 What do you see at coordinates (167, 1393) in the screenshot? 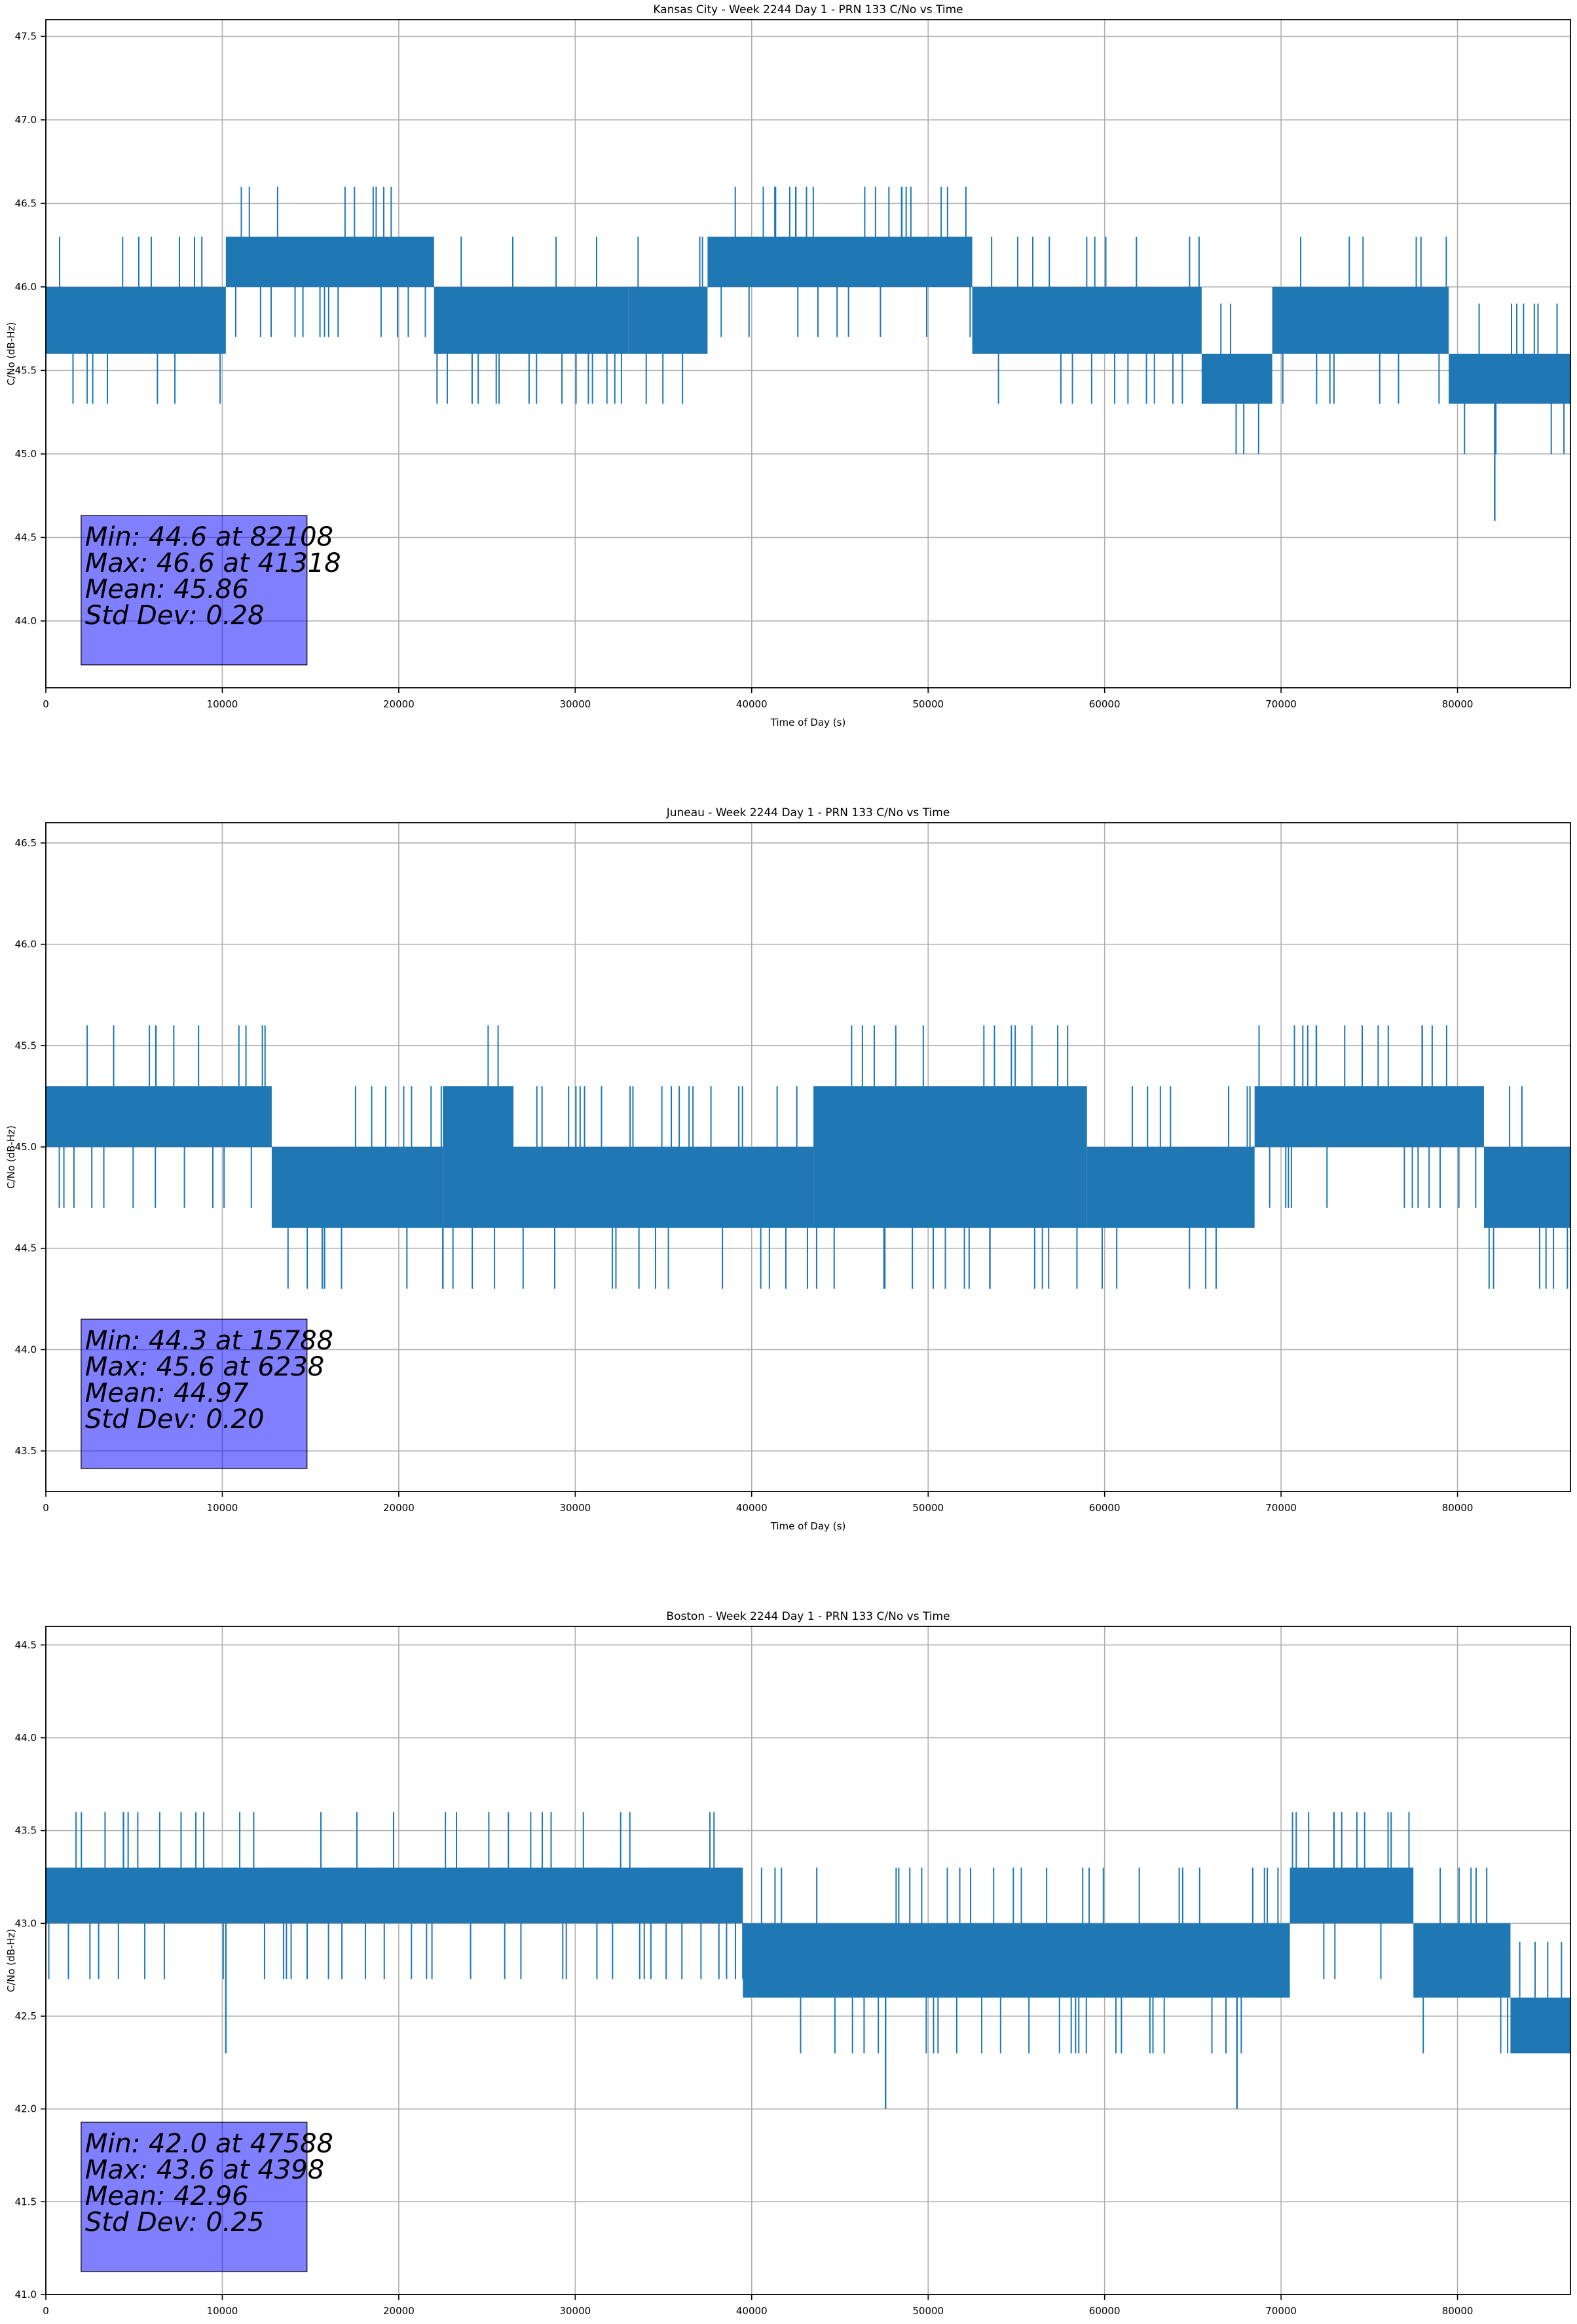
I see `stats-mean: Mean: 44.97` at bounding box center [167, 1393].